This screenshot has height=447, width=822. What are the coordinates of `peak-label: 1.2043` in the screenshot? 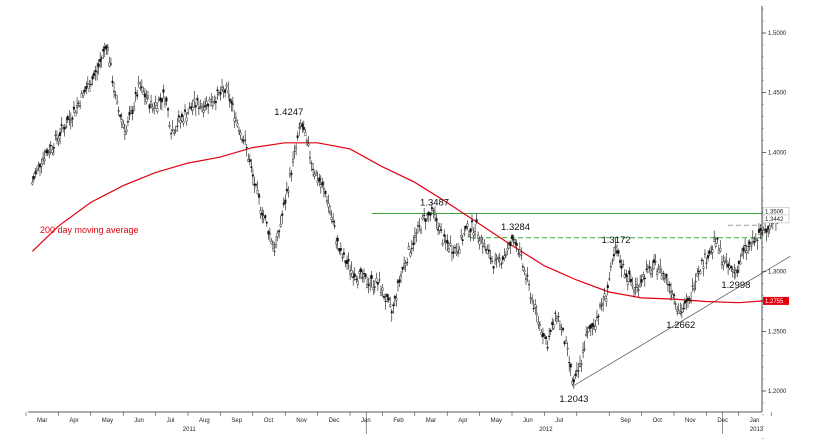 It's located at (573, 399).